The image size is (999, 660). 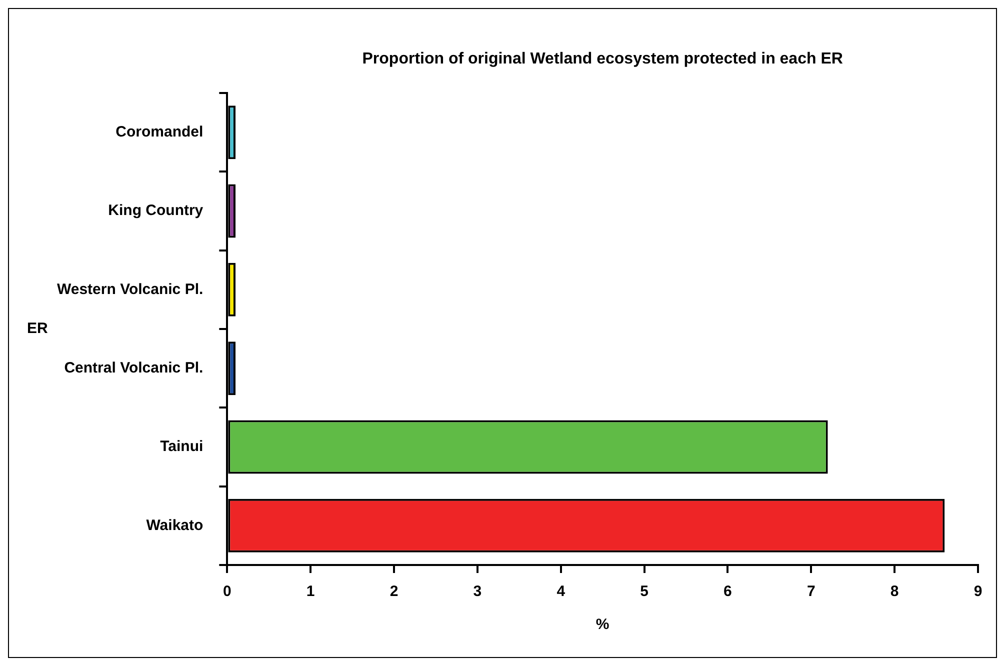 I want to click on x-tick-label: 3, so click(x=477, y=591).